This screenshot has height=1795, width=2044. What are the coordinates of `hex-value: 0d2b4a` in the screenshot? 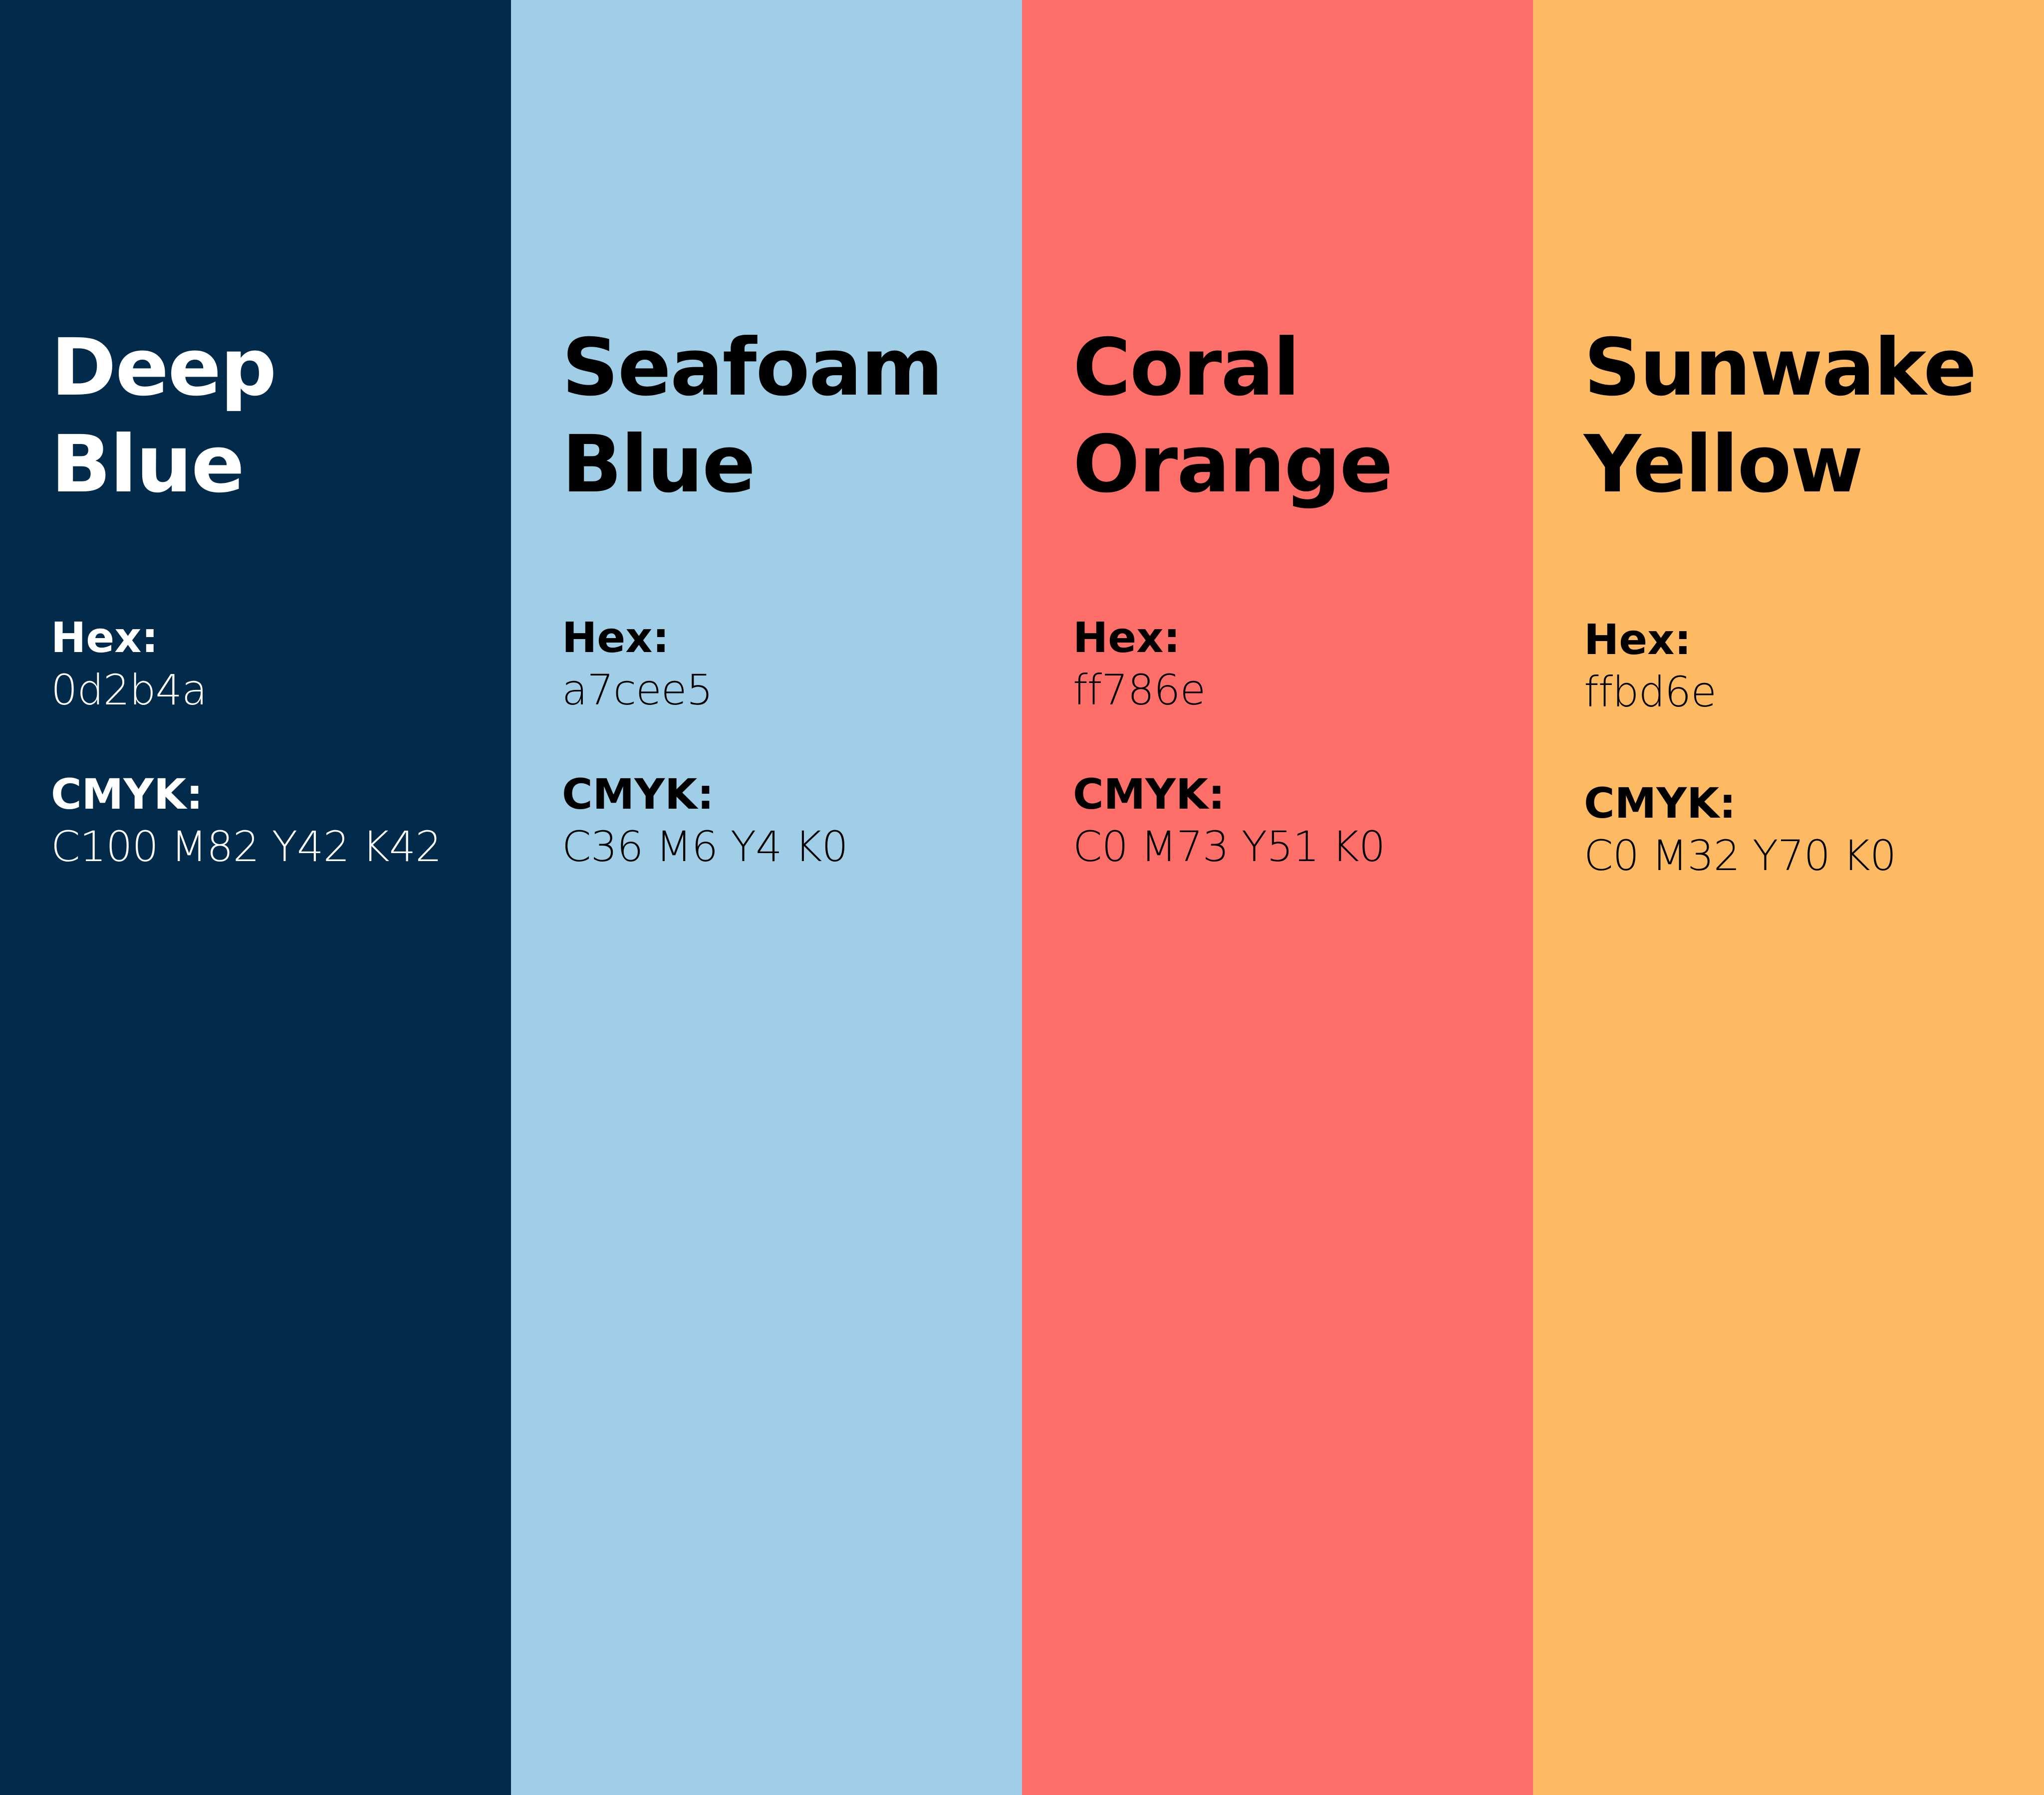 It's located at (129, 690).